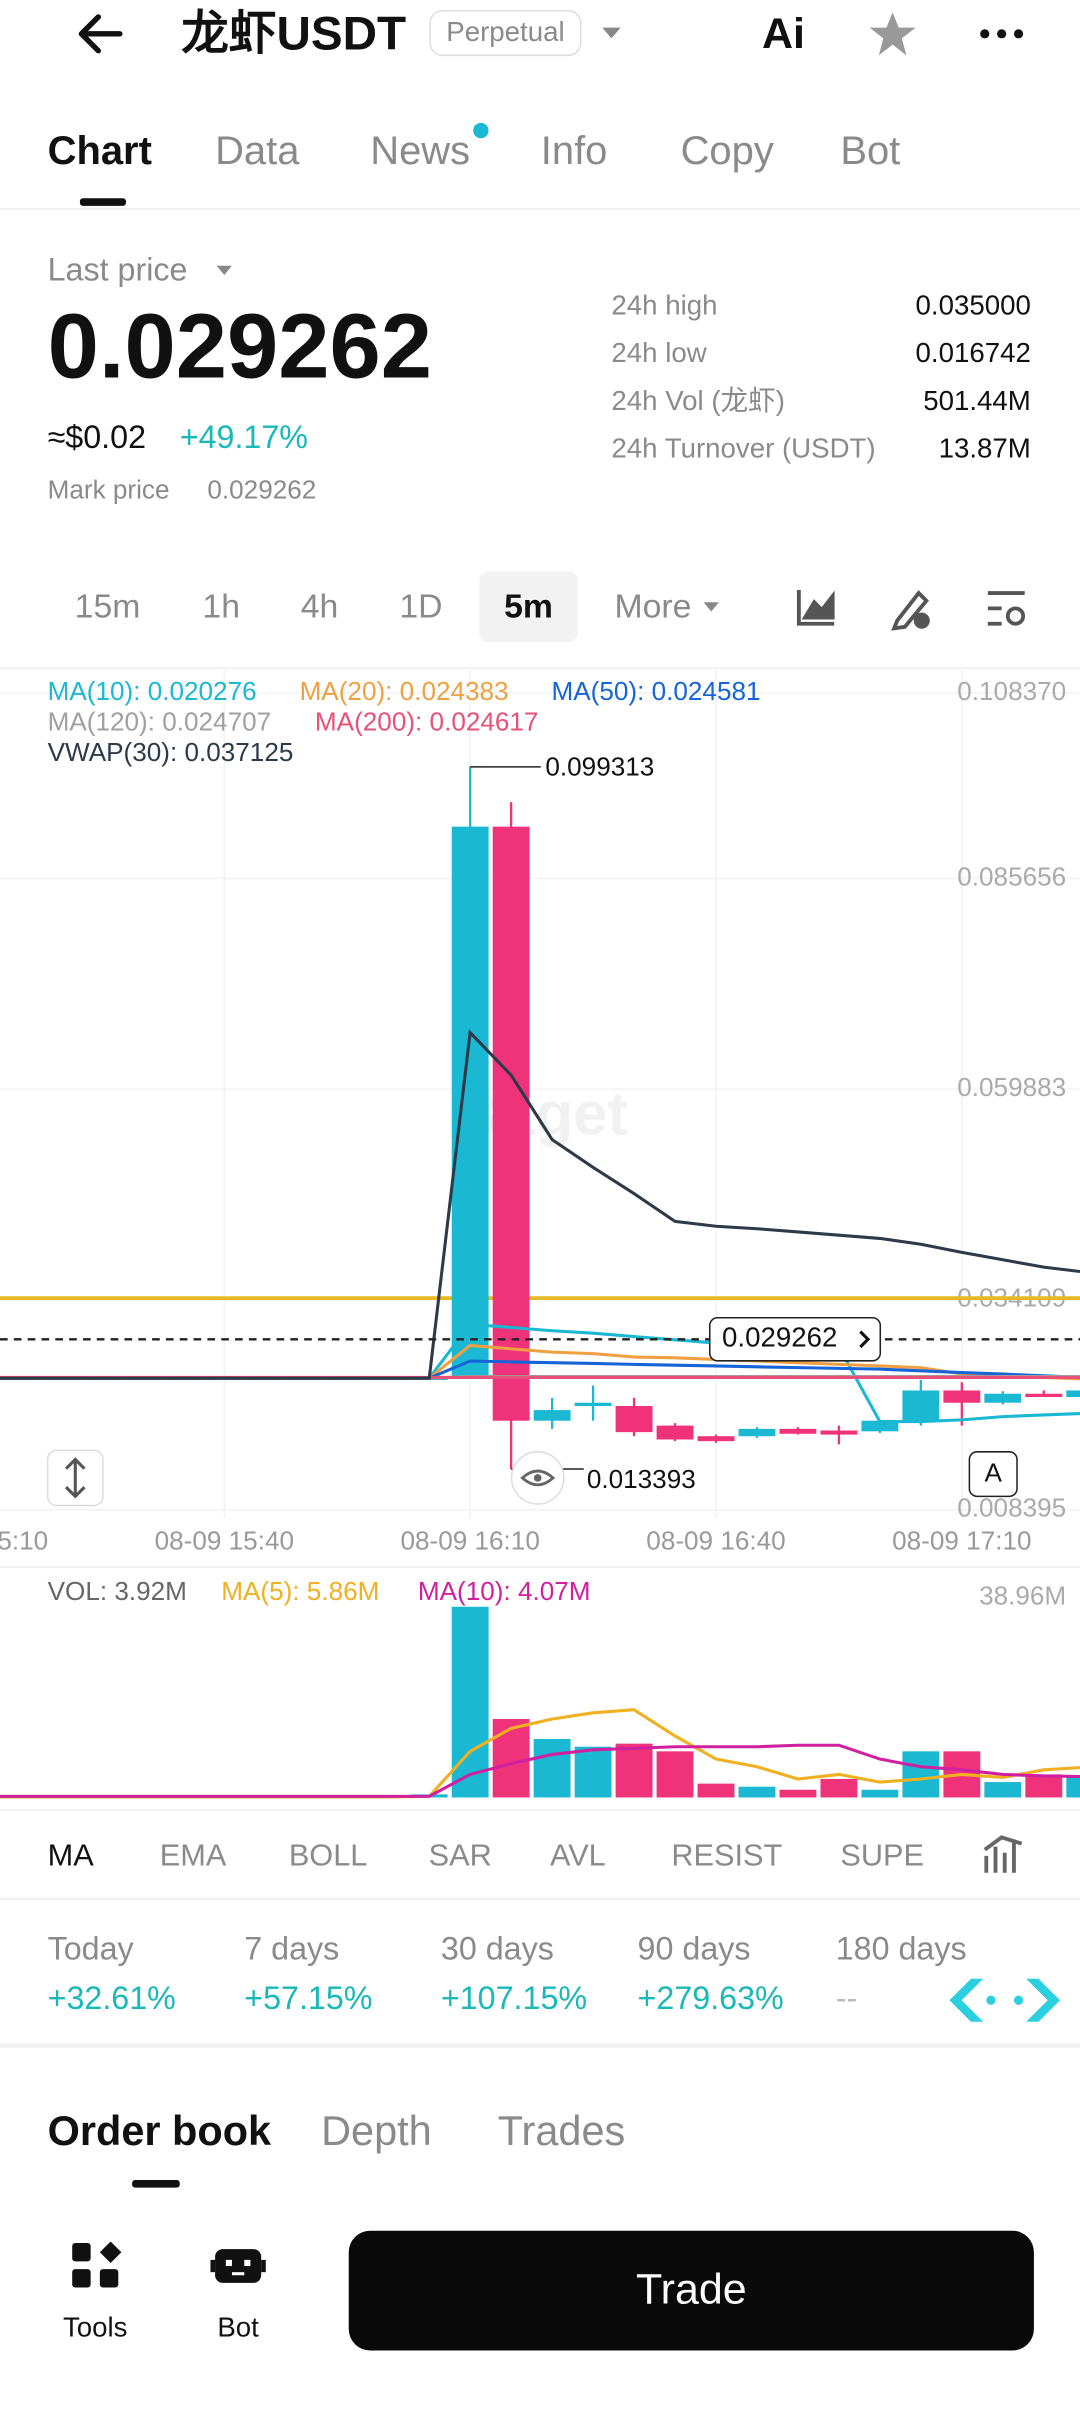 Image resolution: width=1080 pixels, height=2410 pixels. Describe the element at coordinates (659, 352) in the screenshot. I see `stat-label: 24h low` at that location.